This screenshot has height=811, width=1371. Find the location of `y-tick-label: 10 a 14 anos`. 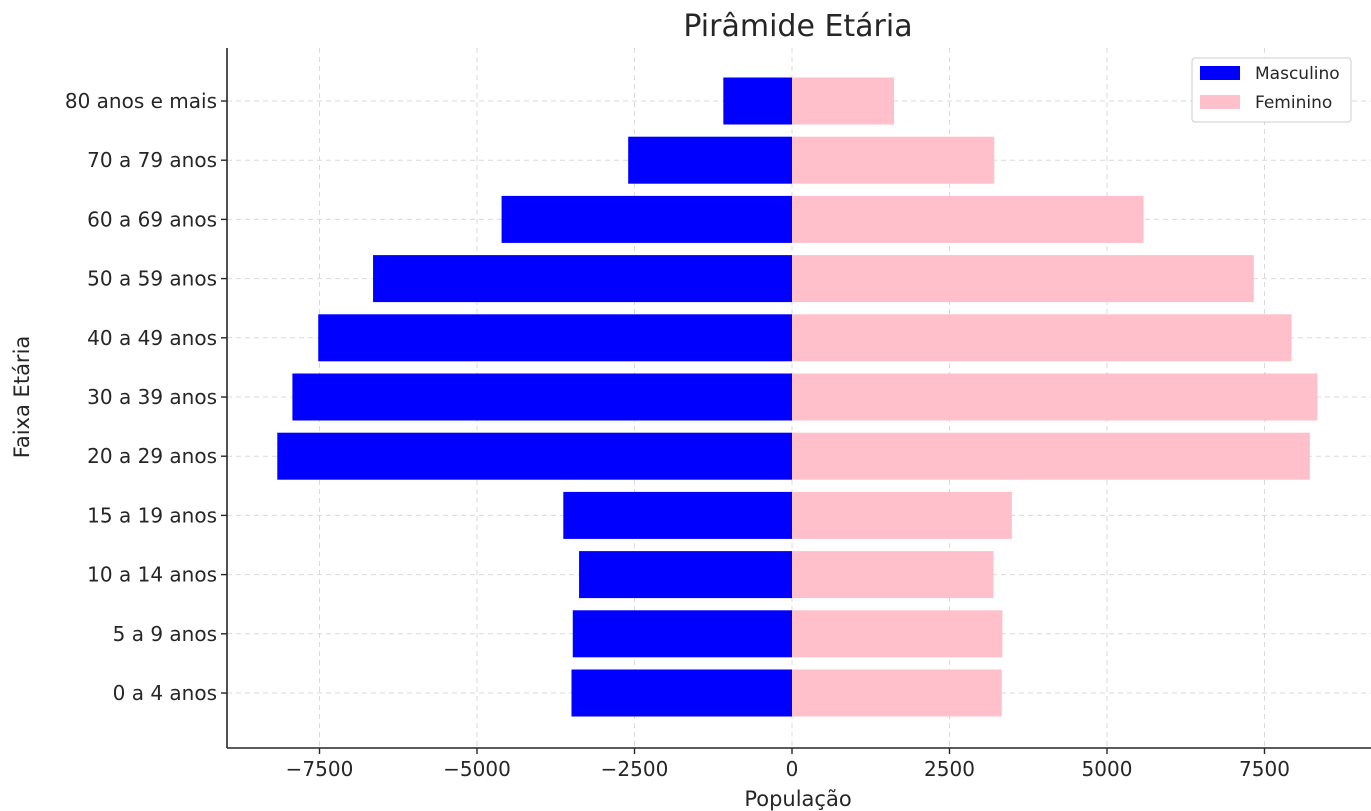

y-tick-label: 10 a 14 anos is located at coordinates (152, 575).